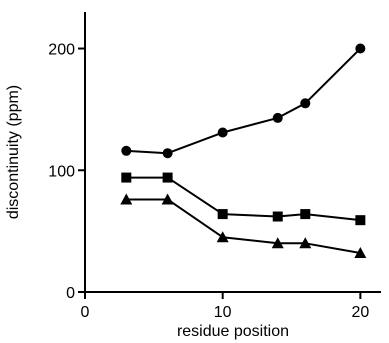 This screenshot has height=343, width=389. Describe the element at coordinates (233, 331) in the screenshot. I see `x-axis-label: residue position` at that location.